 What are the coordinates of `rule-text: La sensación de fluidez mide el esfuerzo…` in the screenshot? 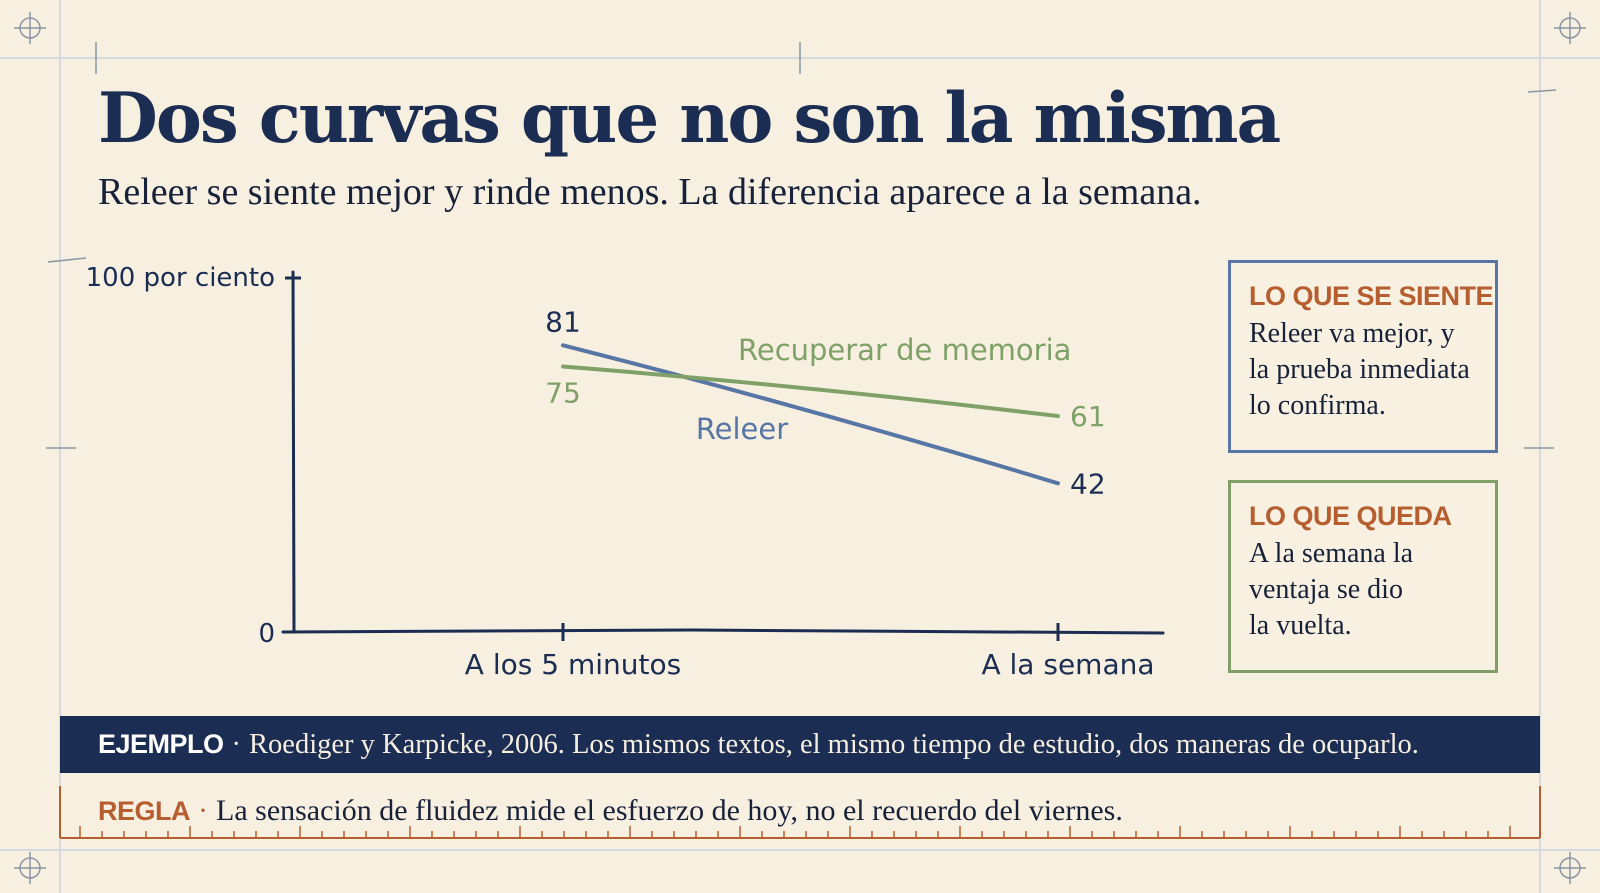 It's located at (669, 810).